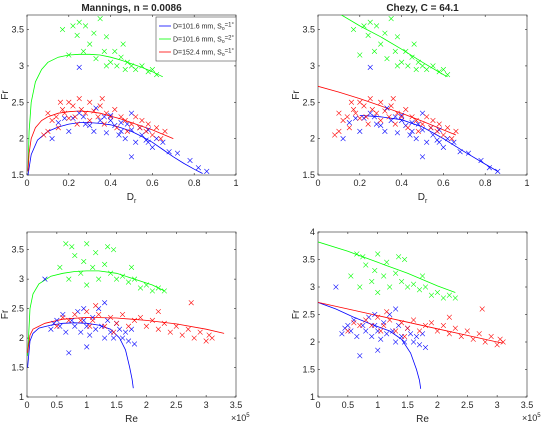  I want to click on y-tick-label: 2.5, so click(308, 315).